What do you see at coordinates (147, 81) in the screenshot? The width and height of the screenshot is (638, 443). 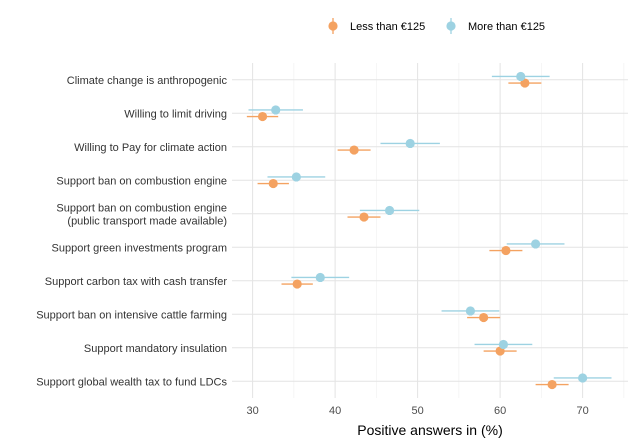 I see `category-label: Climate change is anthropogenic` at bounding box center [147, 81].